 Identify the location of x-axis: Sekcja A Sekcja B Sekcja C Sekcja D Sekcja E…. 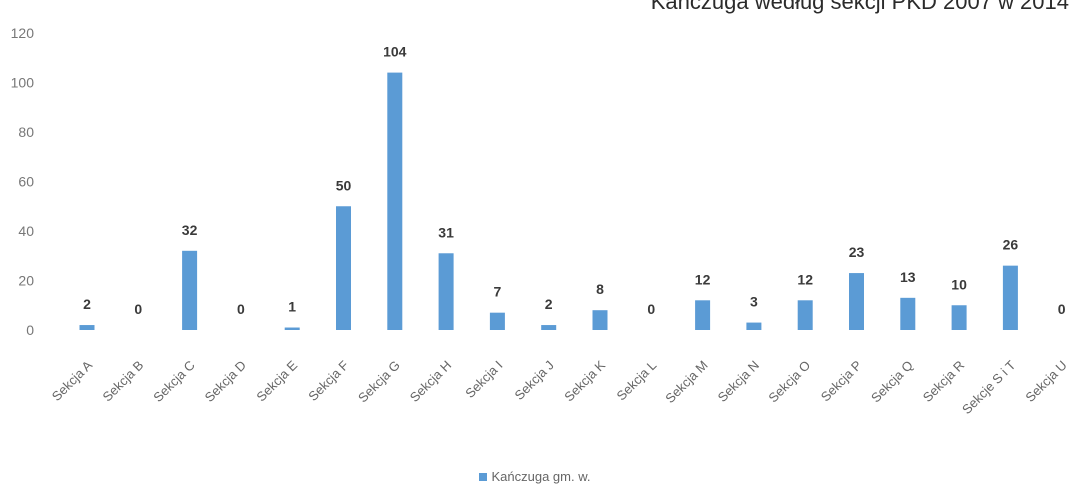
(559, 387).